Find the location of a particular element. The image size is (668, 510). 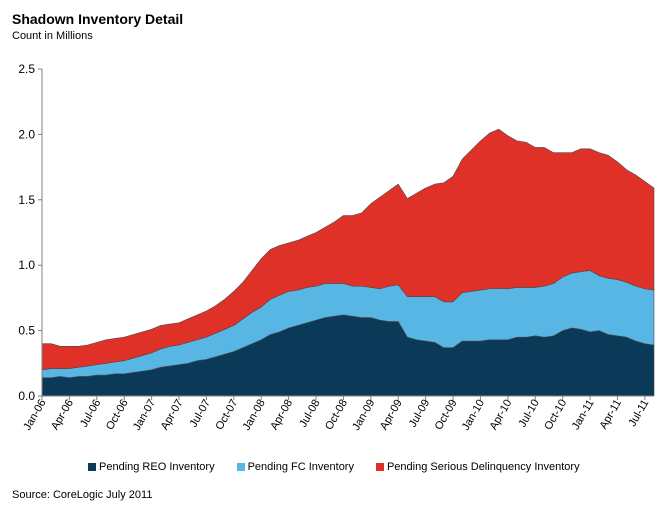

legend-swatch-fc is located at coordinates (240, 467).